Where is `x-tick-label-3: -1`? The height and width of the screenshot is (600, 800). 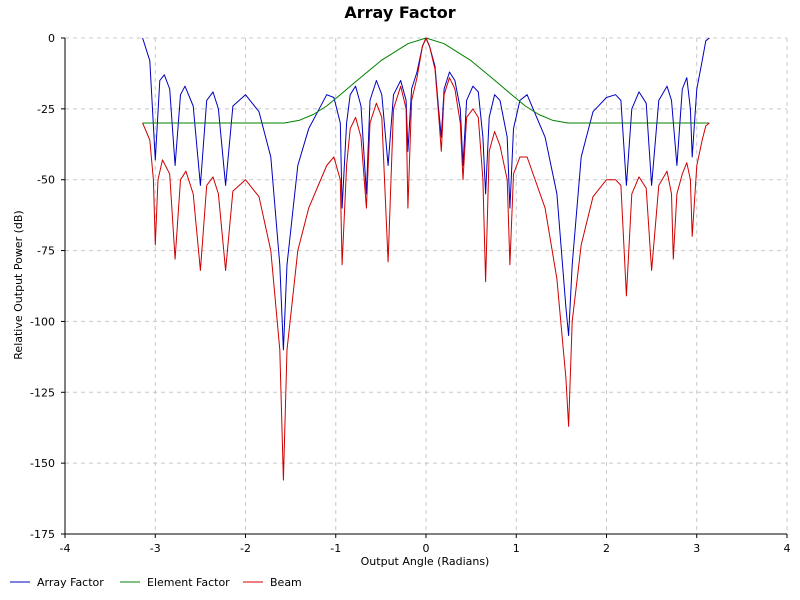 x-tick-label-3: -1 is located at coordinates (335, 548).